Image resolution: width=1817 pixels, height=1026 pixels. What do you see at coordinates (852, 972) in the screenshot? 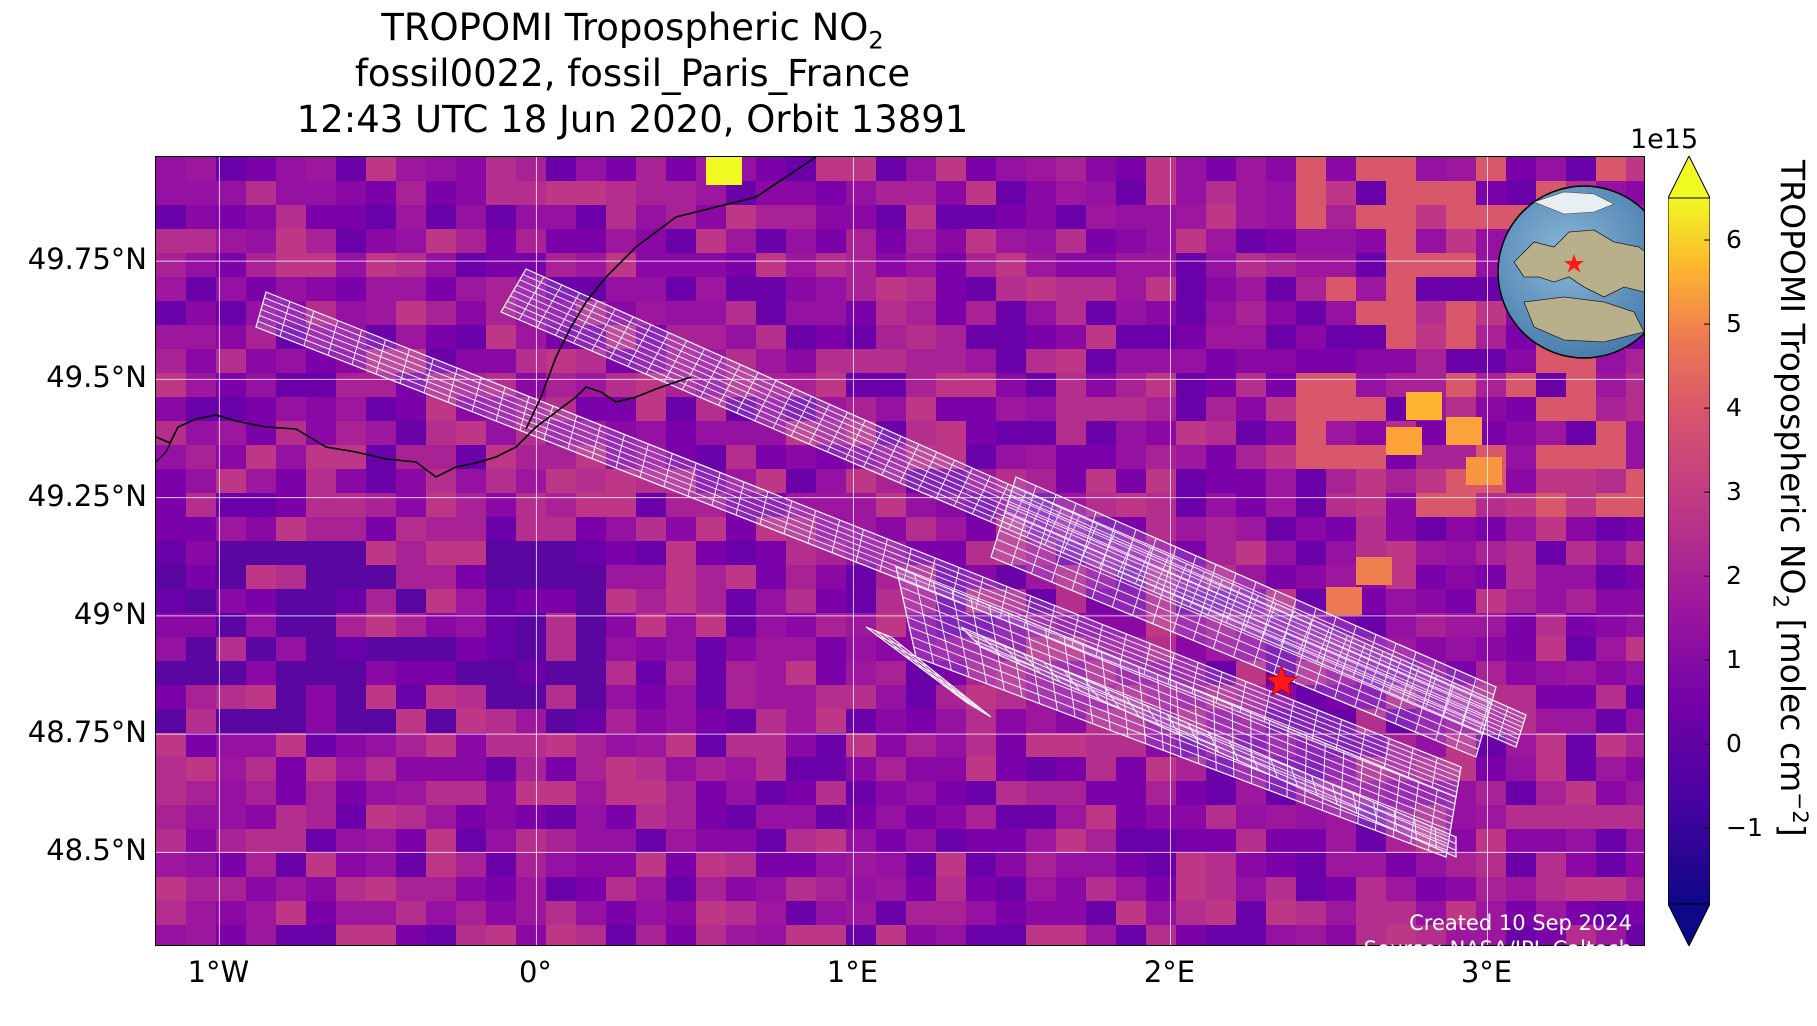
I see `longitude-label: 1°E` at bounding box center [852, 972].